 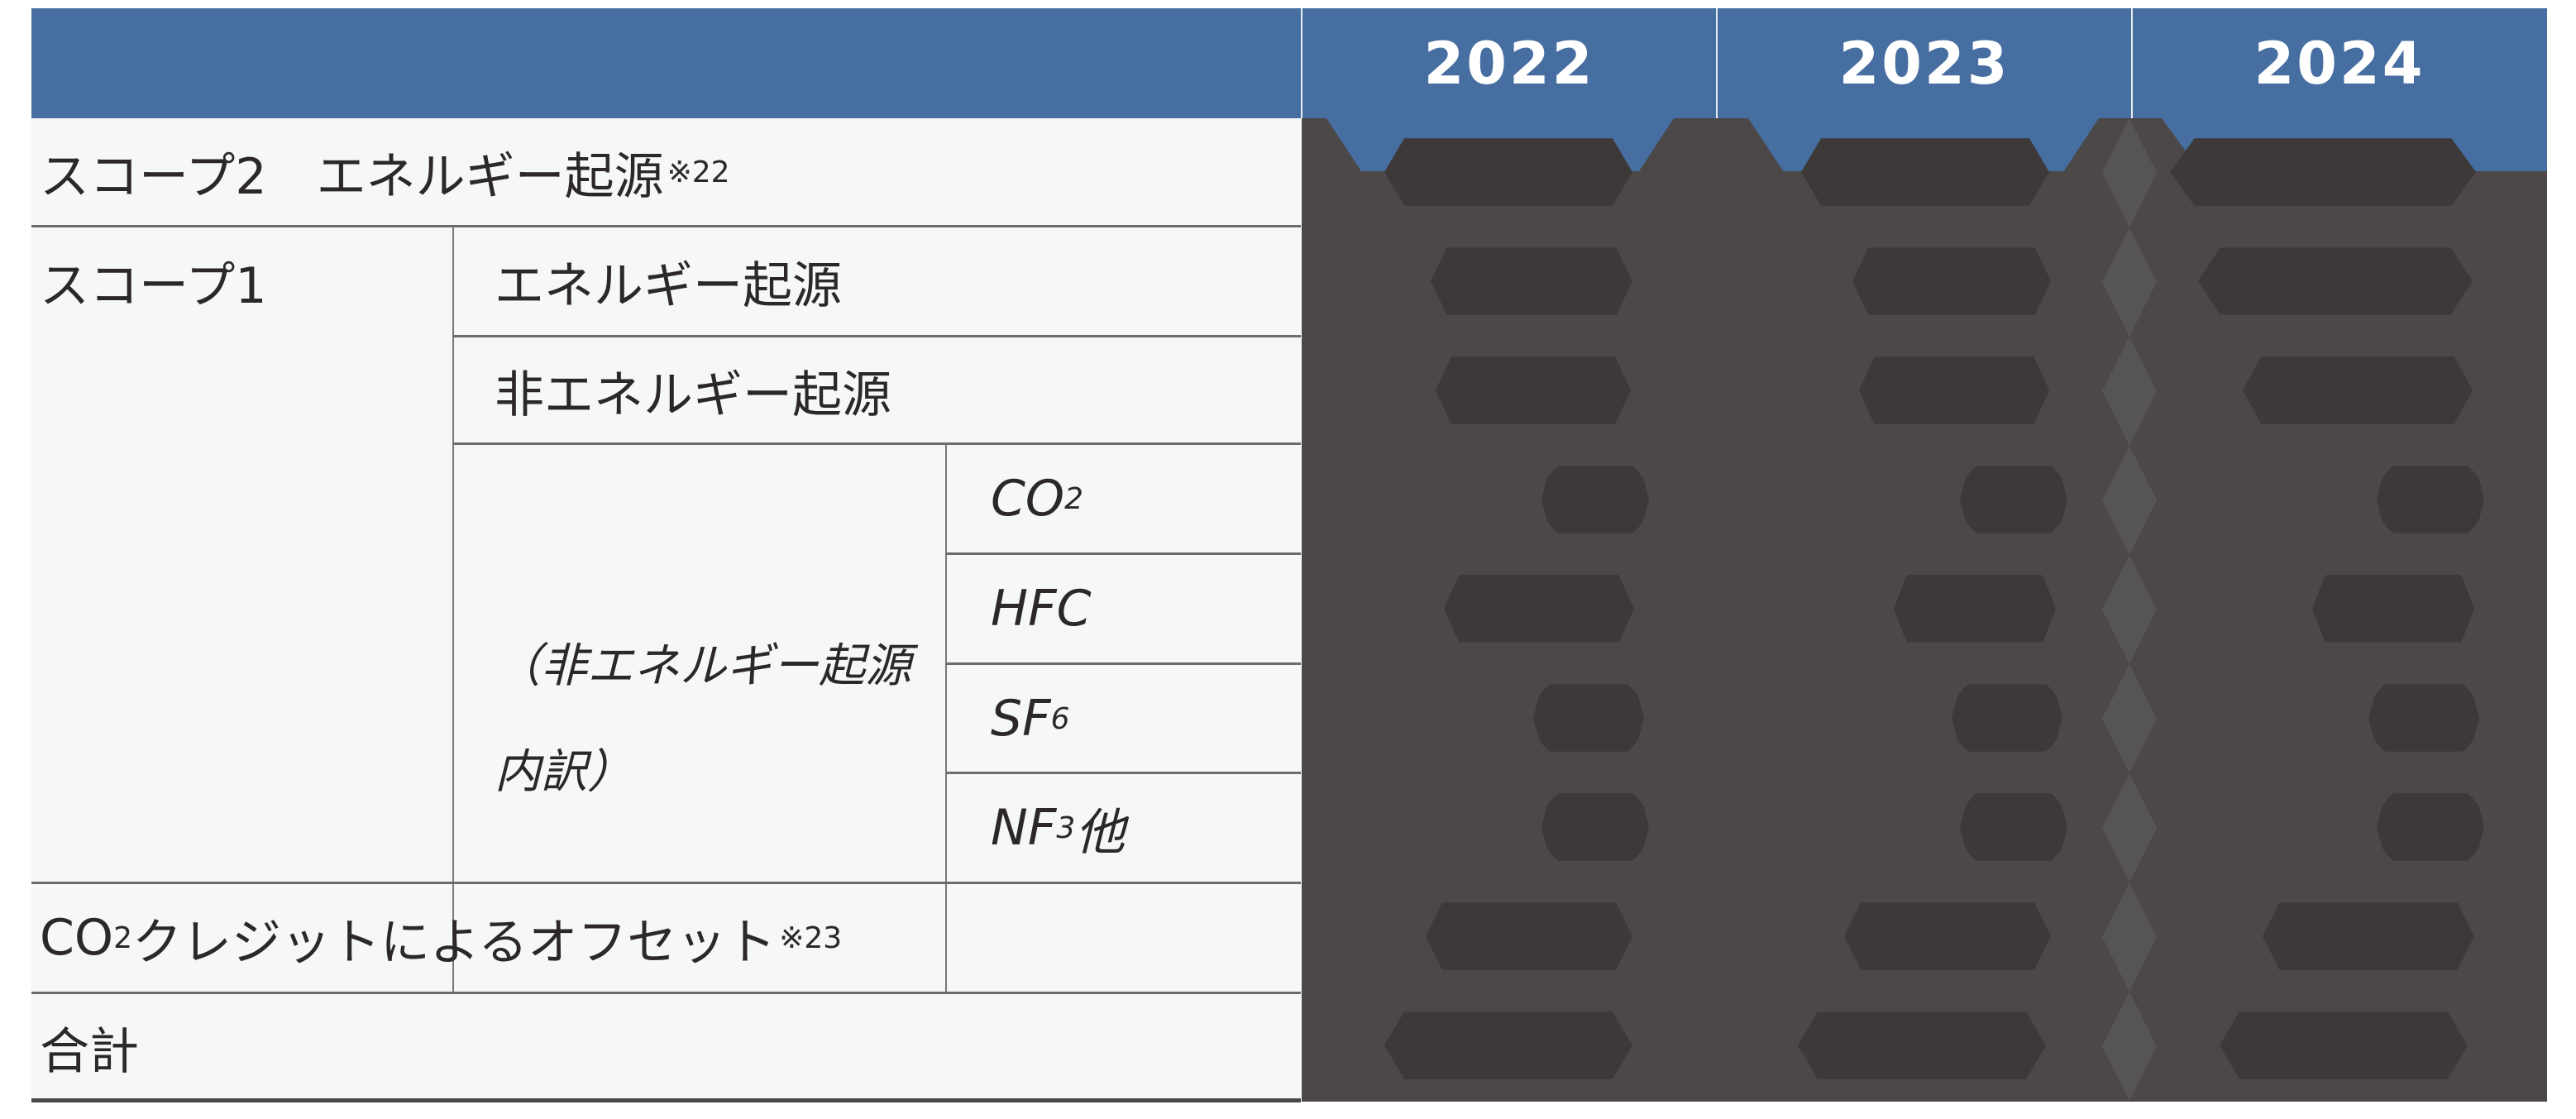 What do you see at coordinates (1028, 499) in the screenshot?
I see `gas-name: CO` at bounding box center [1028, 499].